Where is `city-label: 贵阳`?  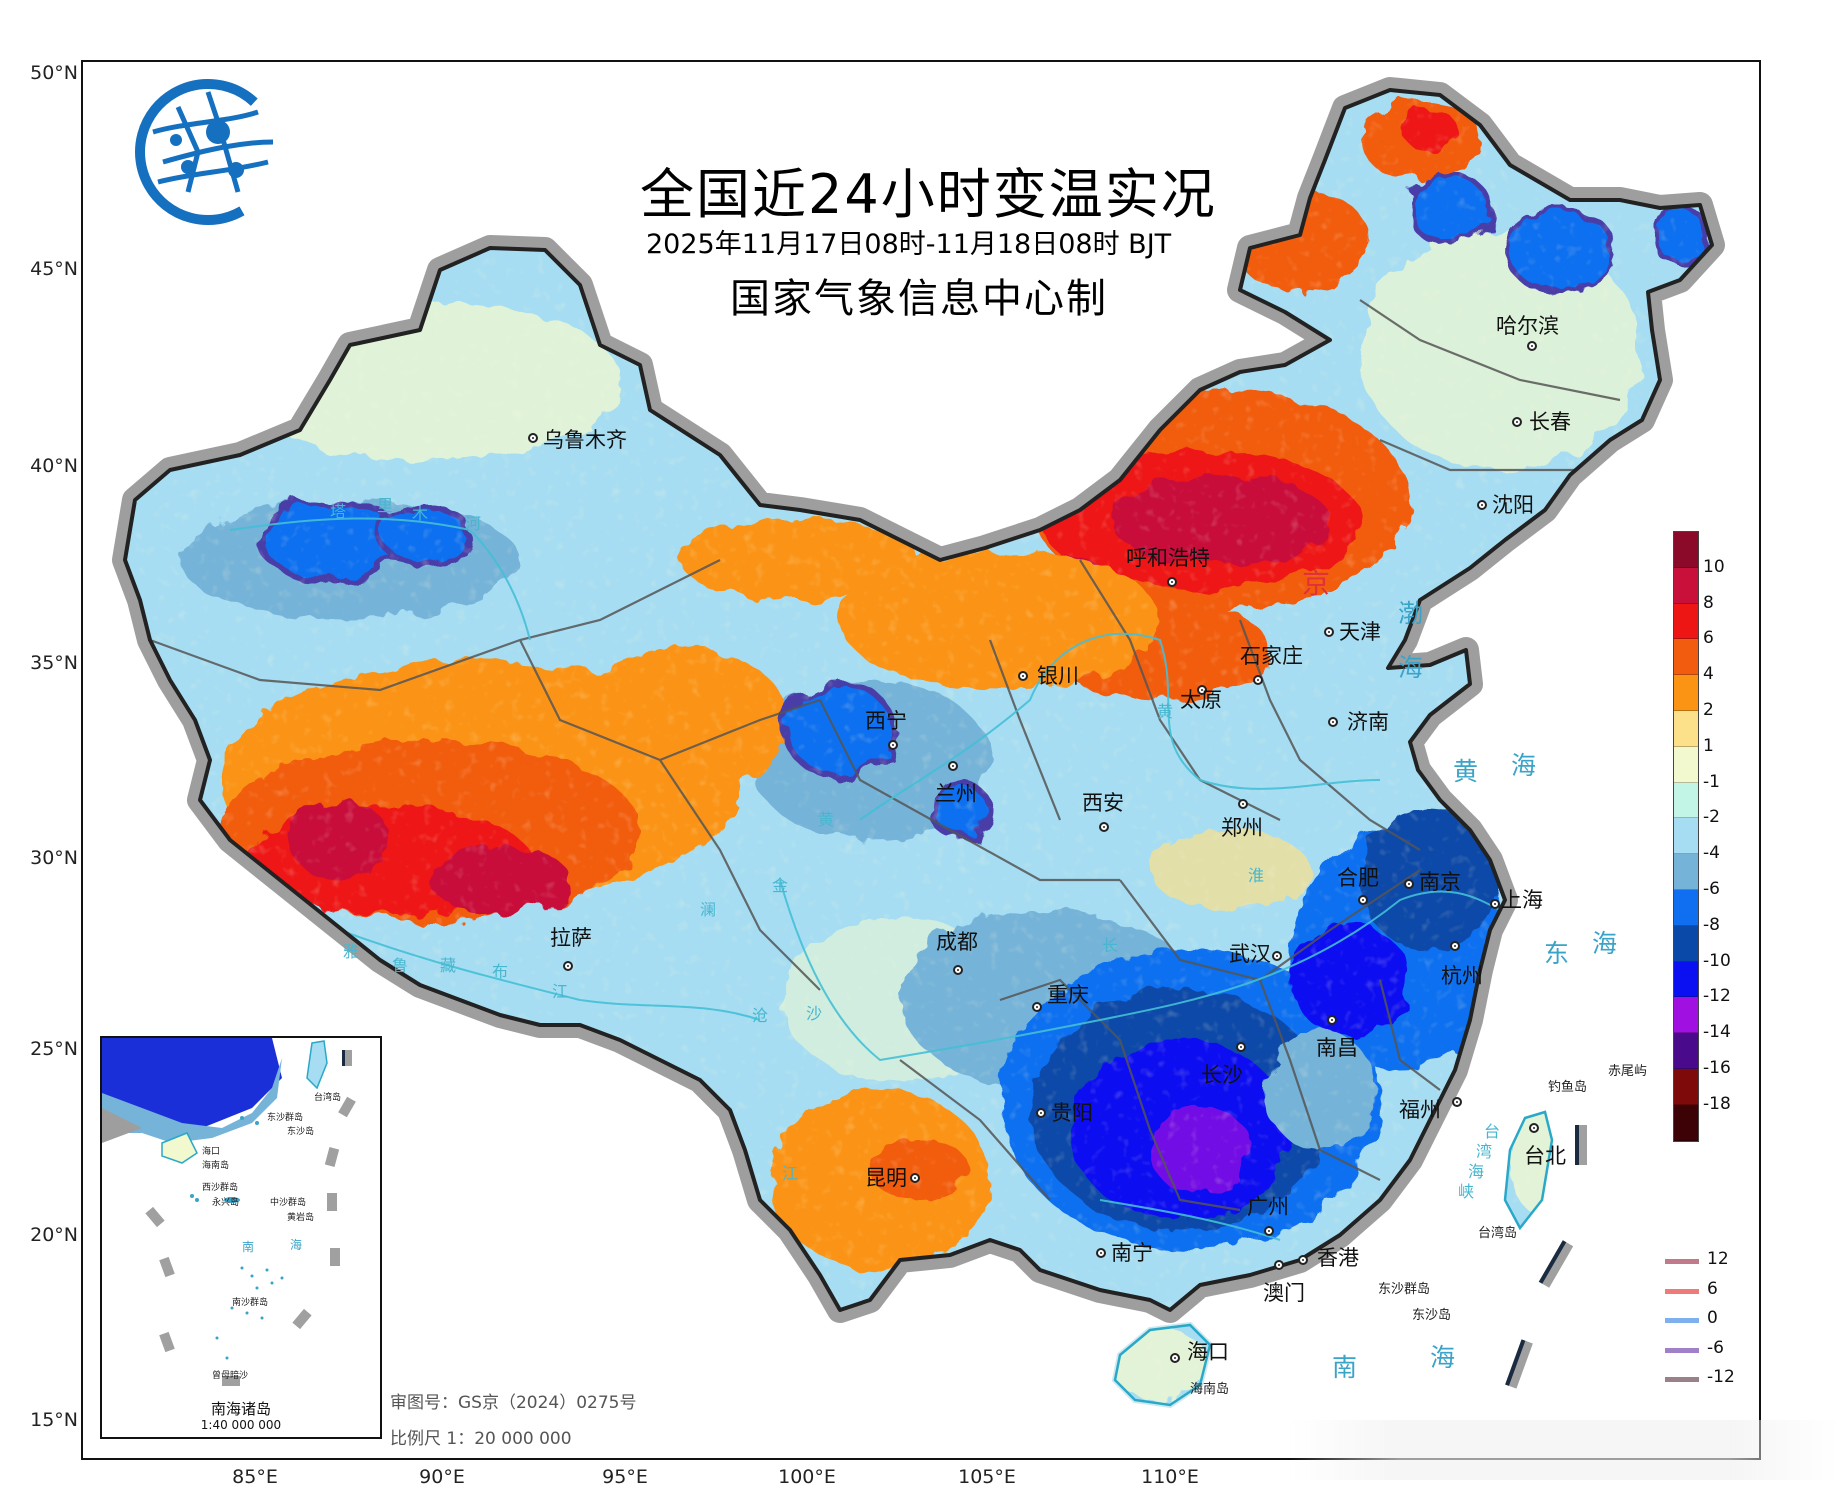 city-label: 贵阳 is located at coordinates (1072, 1113).